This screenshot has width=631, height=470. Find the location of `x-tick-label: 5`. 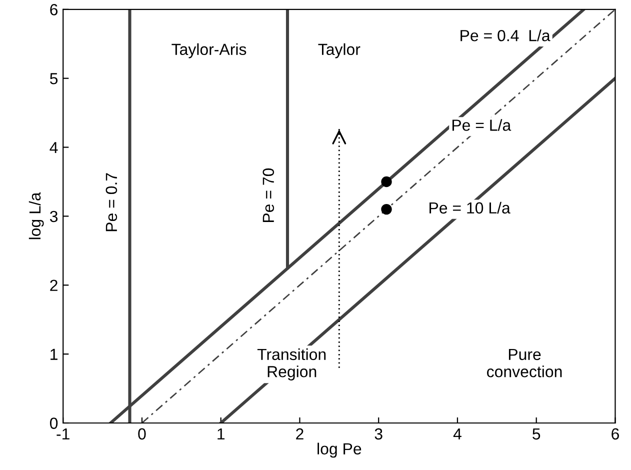

x-tick-label: 5 is located at coordinates (536, 434).